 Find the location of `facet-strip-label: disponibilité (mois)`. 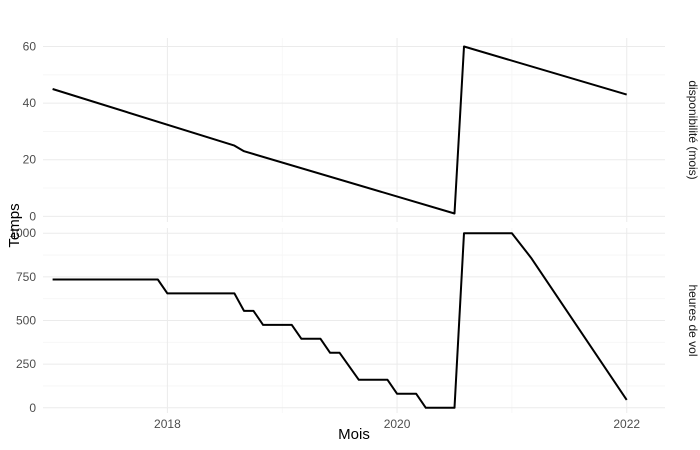

facet-strip-label: disponibilité (mois) is located at coordinates (693, 129).